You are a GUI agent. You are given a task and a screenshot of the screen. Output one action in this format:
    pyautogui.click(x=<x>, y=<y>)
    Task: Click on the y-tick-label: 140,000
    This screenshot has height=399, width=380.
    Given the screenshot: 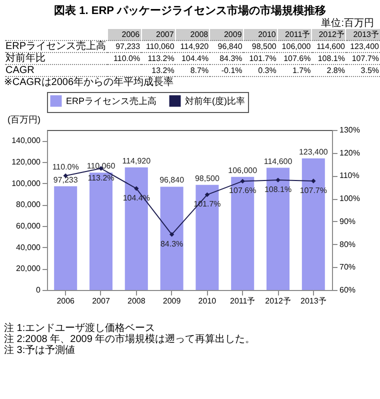 What is the action you would take?
    pyautogui.click(x=27, y=141)
    